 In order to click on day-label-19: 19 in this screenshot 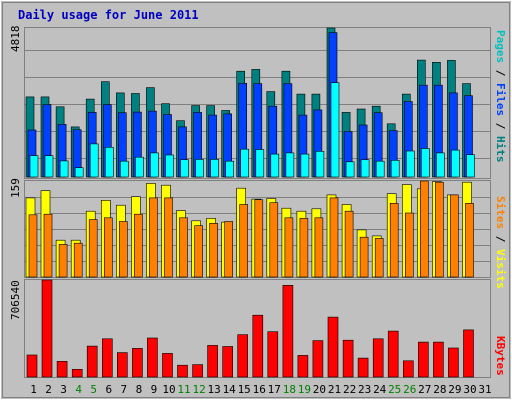, I will do `click(304, 389)`.